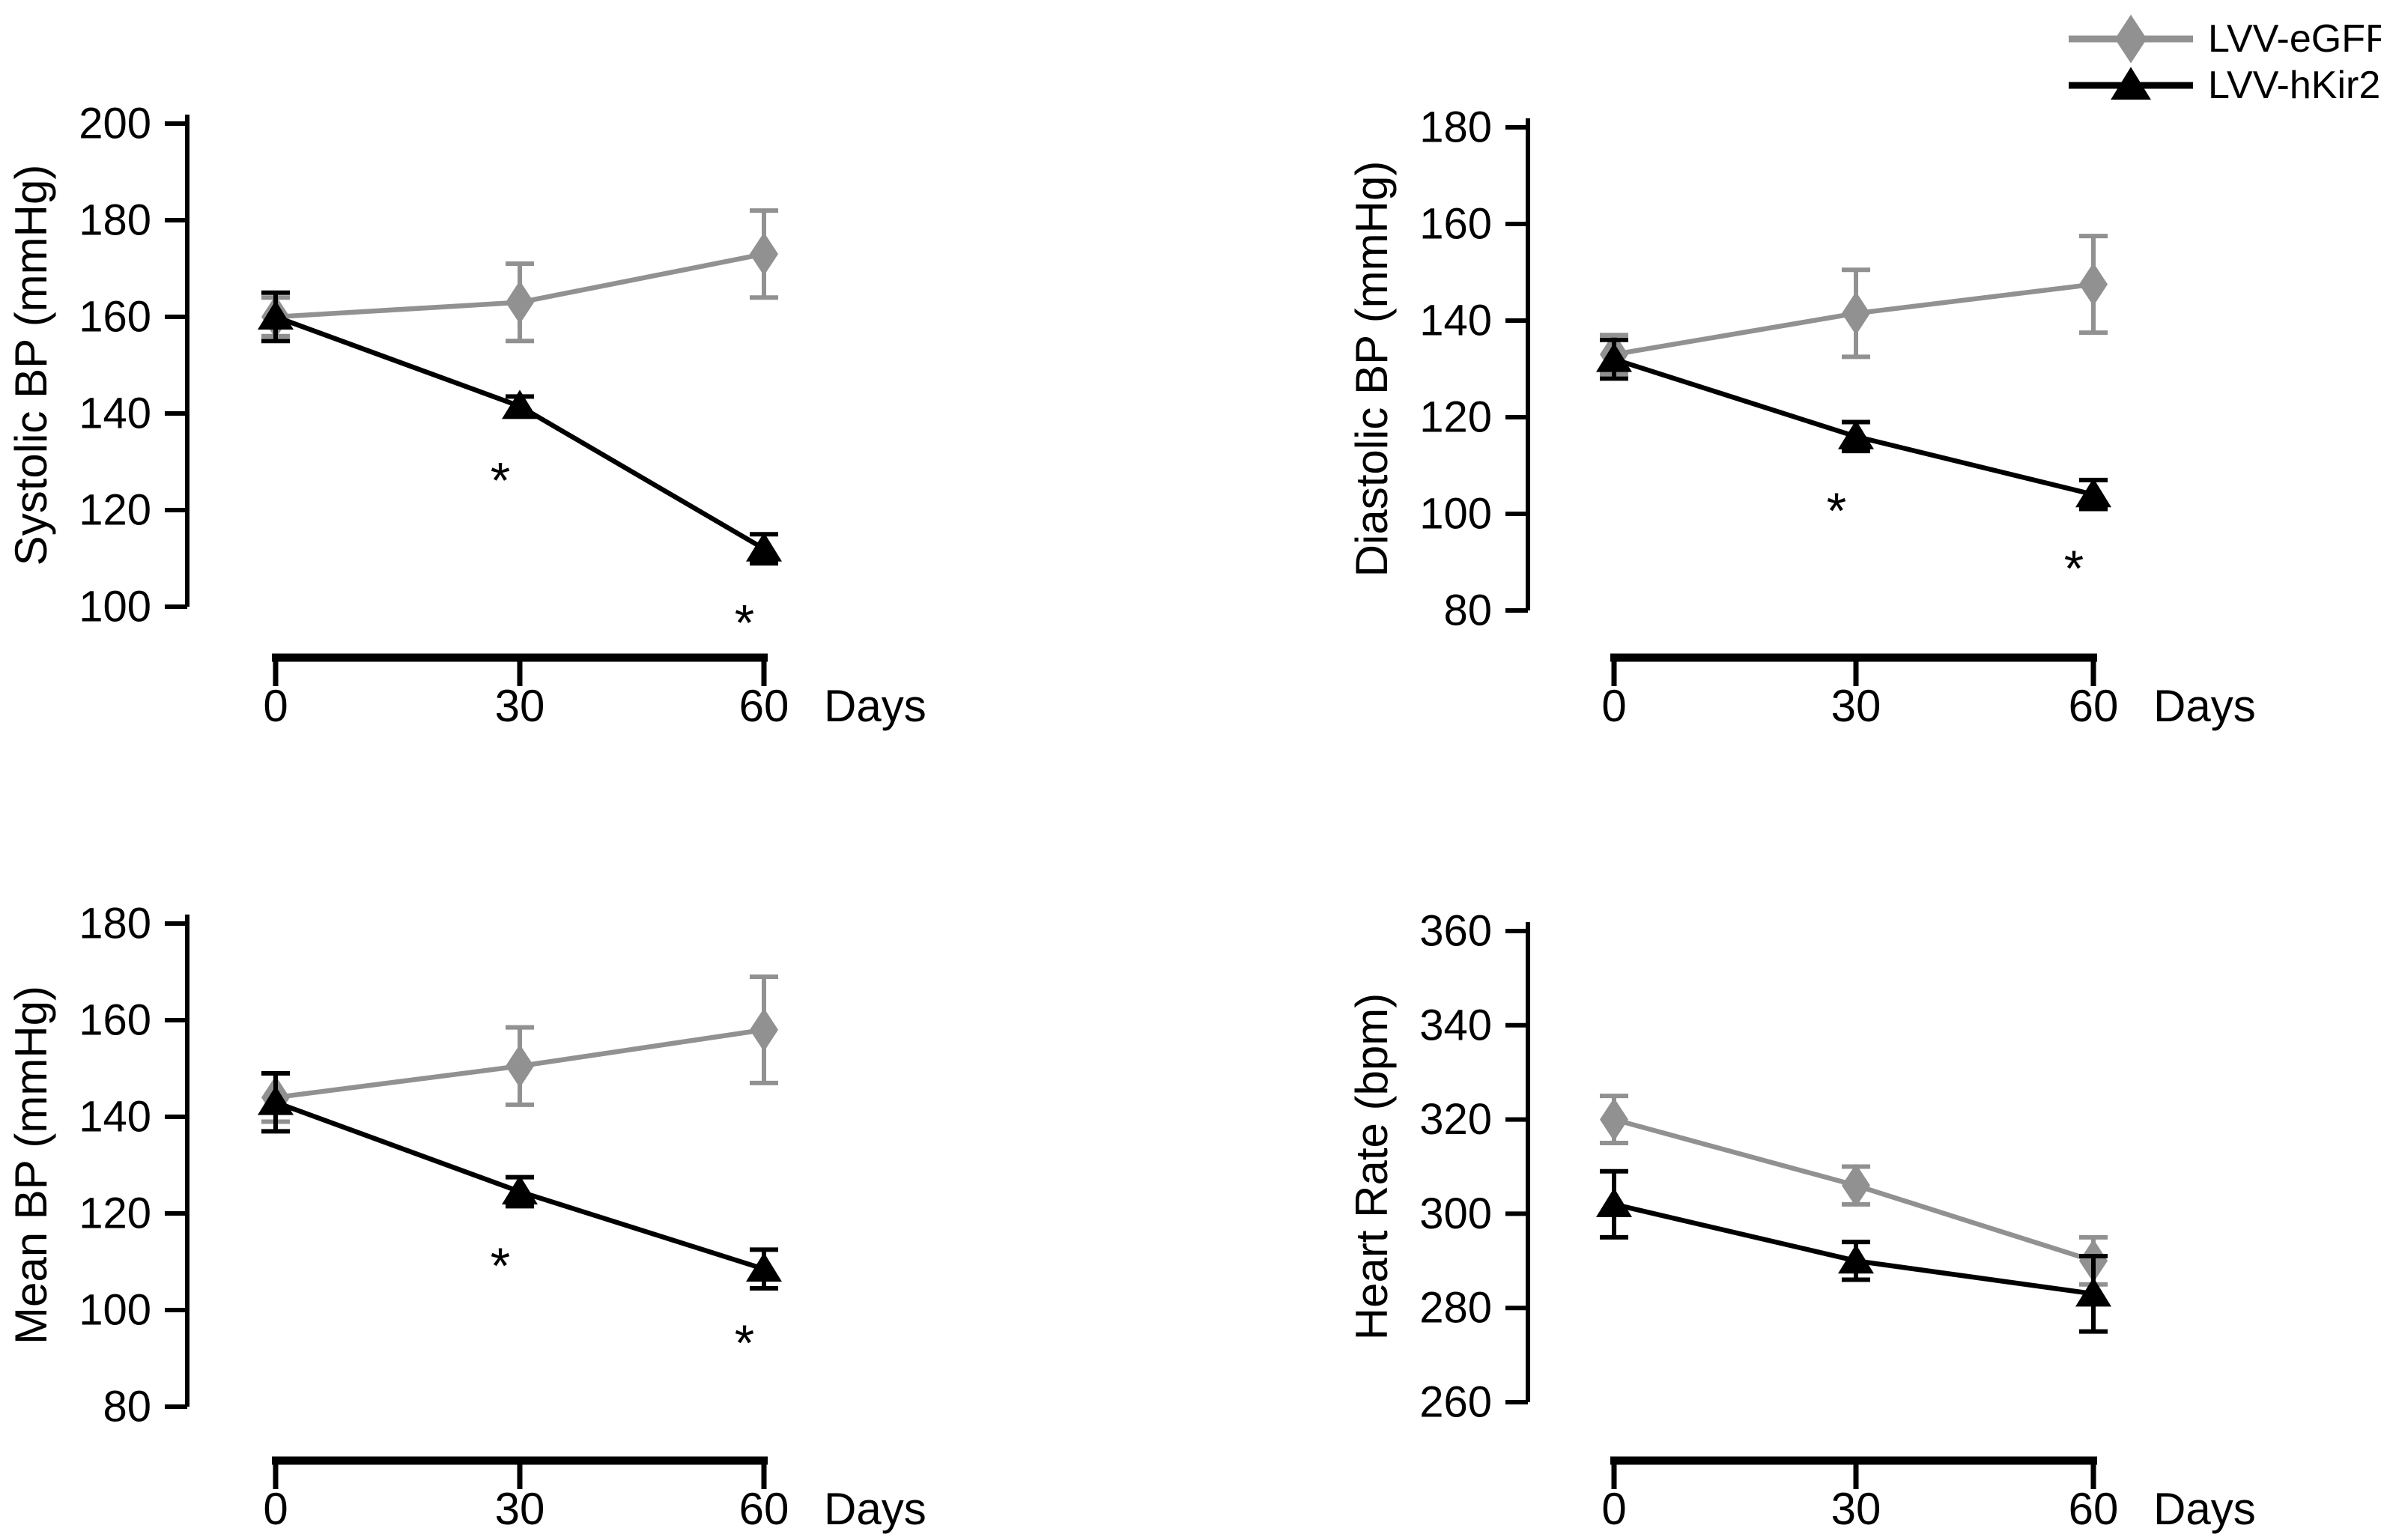 Image resolution: width=2381 pixels, height=1540 pixels. What do you see at coordinates (1372, 369) in the screenshot?
I see `y-axis-title: Diastolic BP (mmHg)` at bounding box center [1372, 369].